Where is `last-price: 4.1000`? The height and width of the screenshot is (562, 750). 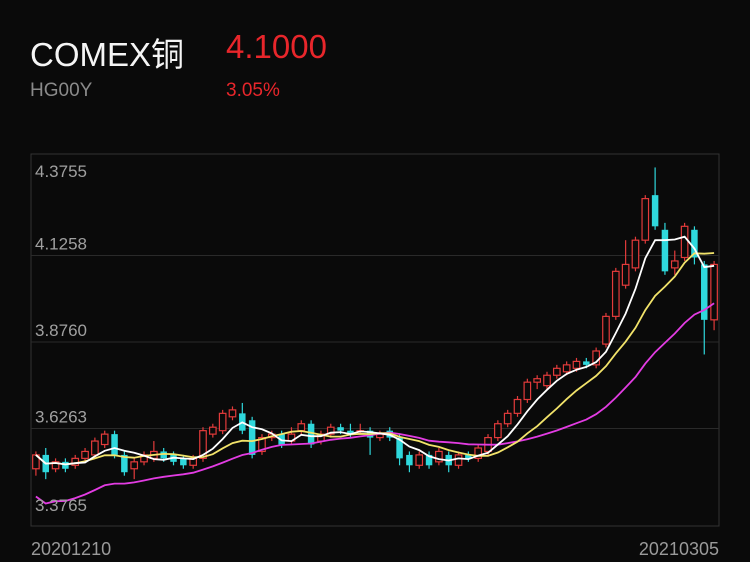 last-price: 4.1000 is located at coordinates (276, 46).